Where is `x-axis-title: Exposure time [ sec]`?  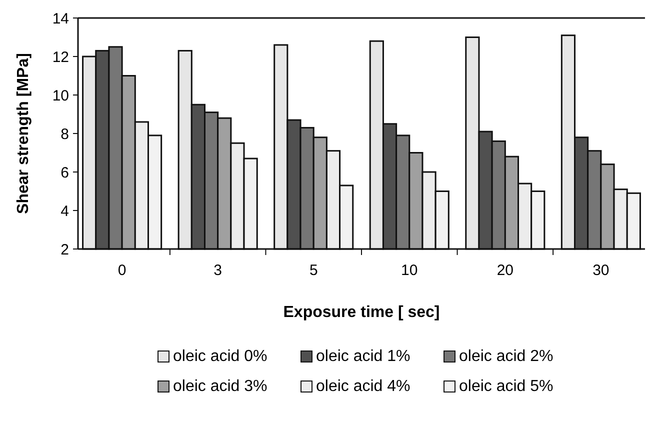 x-axis-title: Exposure time [ sec] is located at coordinates (361, 312).